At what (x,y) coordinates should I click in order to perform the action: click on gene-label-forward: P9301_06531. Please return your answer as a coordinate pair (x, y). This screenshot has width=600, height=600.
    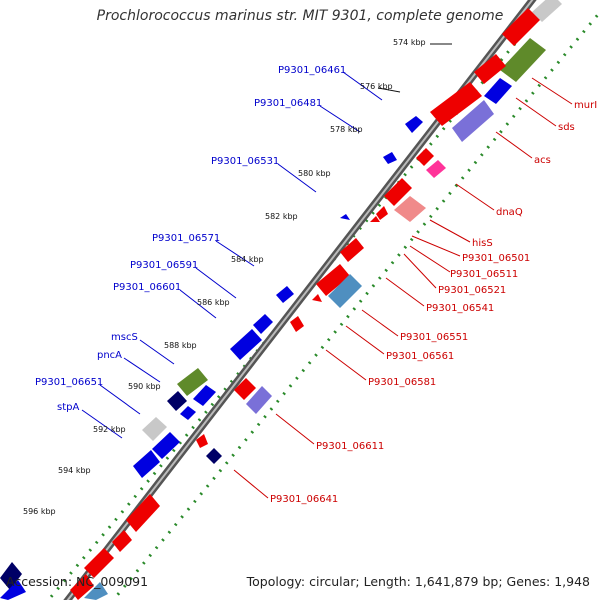
    Looking at the image, I should click on (245, 161).